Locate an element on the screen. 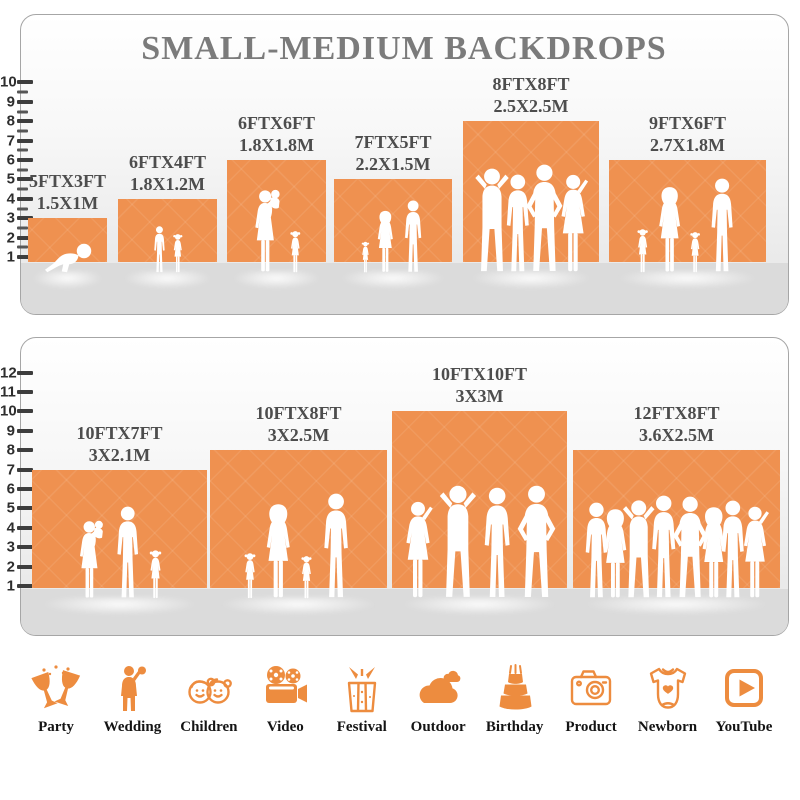  size-meters-text: 3X2.1M is located at coordinates (119, 454).